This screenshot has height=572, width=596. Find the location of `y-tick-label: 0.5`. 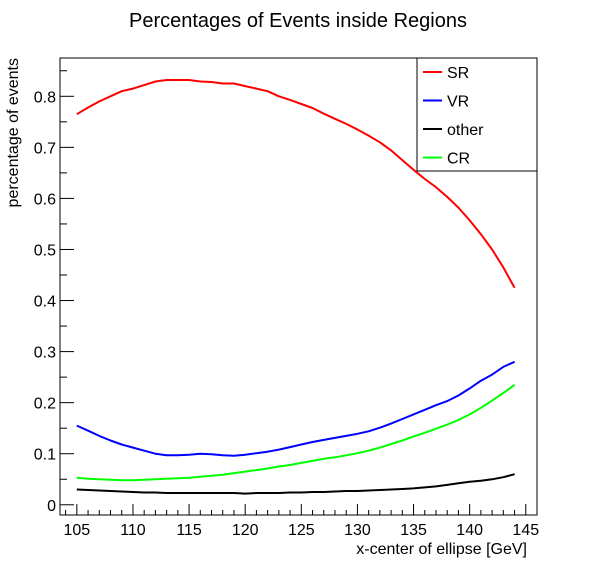

y-tick-label: 0.5 is located at coordinates (45, 250).